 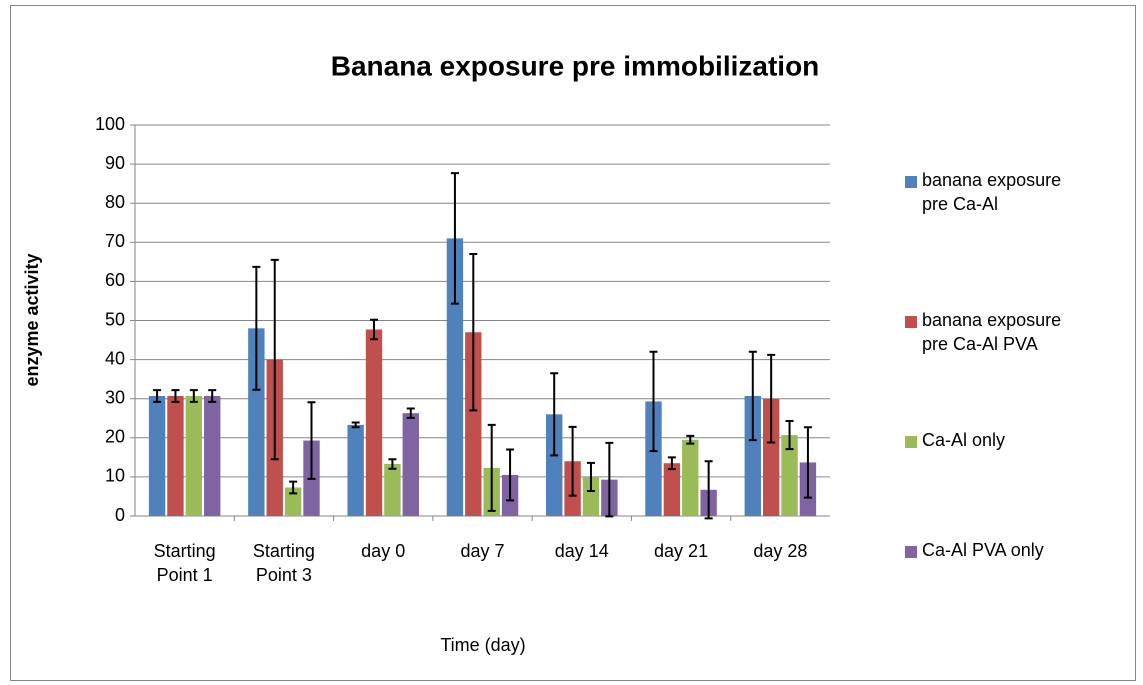 What do you see at coordinates (482, 645) in the screenshot?
I see `x-axis-title: Time (day)` at bounding box center [482, 645].